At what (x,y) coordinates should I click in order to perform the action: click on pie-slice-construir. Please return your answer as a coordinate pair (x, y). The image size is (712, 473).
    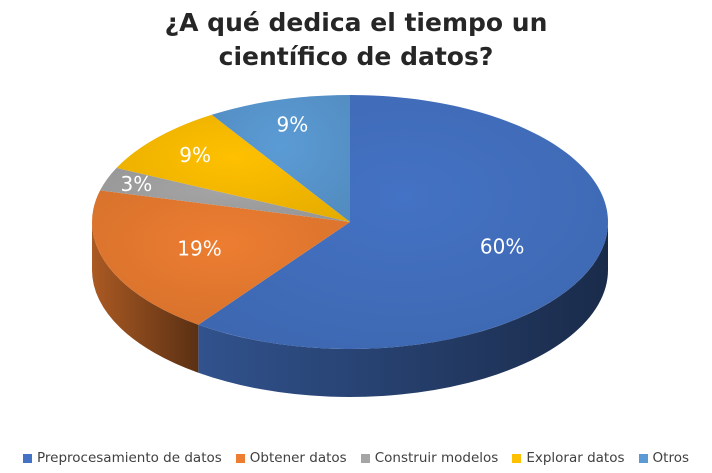
    Looking at the image, I should click on (225, 194).